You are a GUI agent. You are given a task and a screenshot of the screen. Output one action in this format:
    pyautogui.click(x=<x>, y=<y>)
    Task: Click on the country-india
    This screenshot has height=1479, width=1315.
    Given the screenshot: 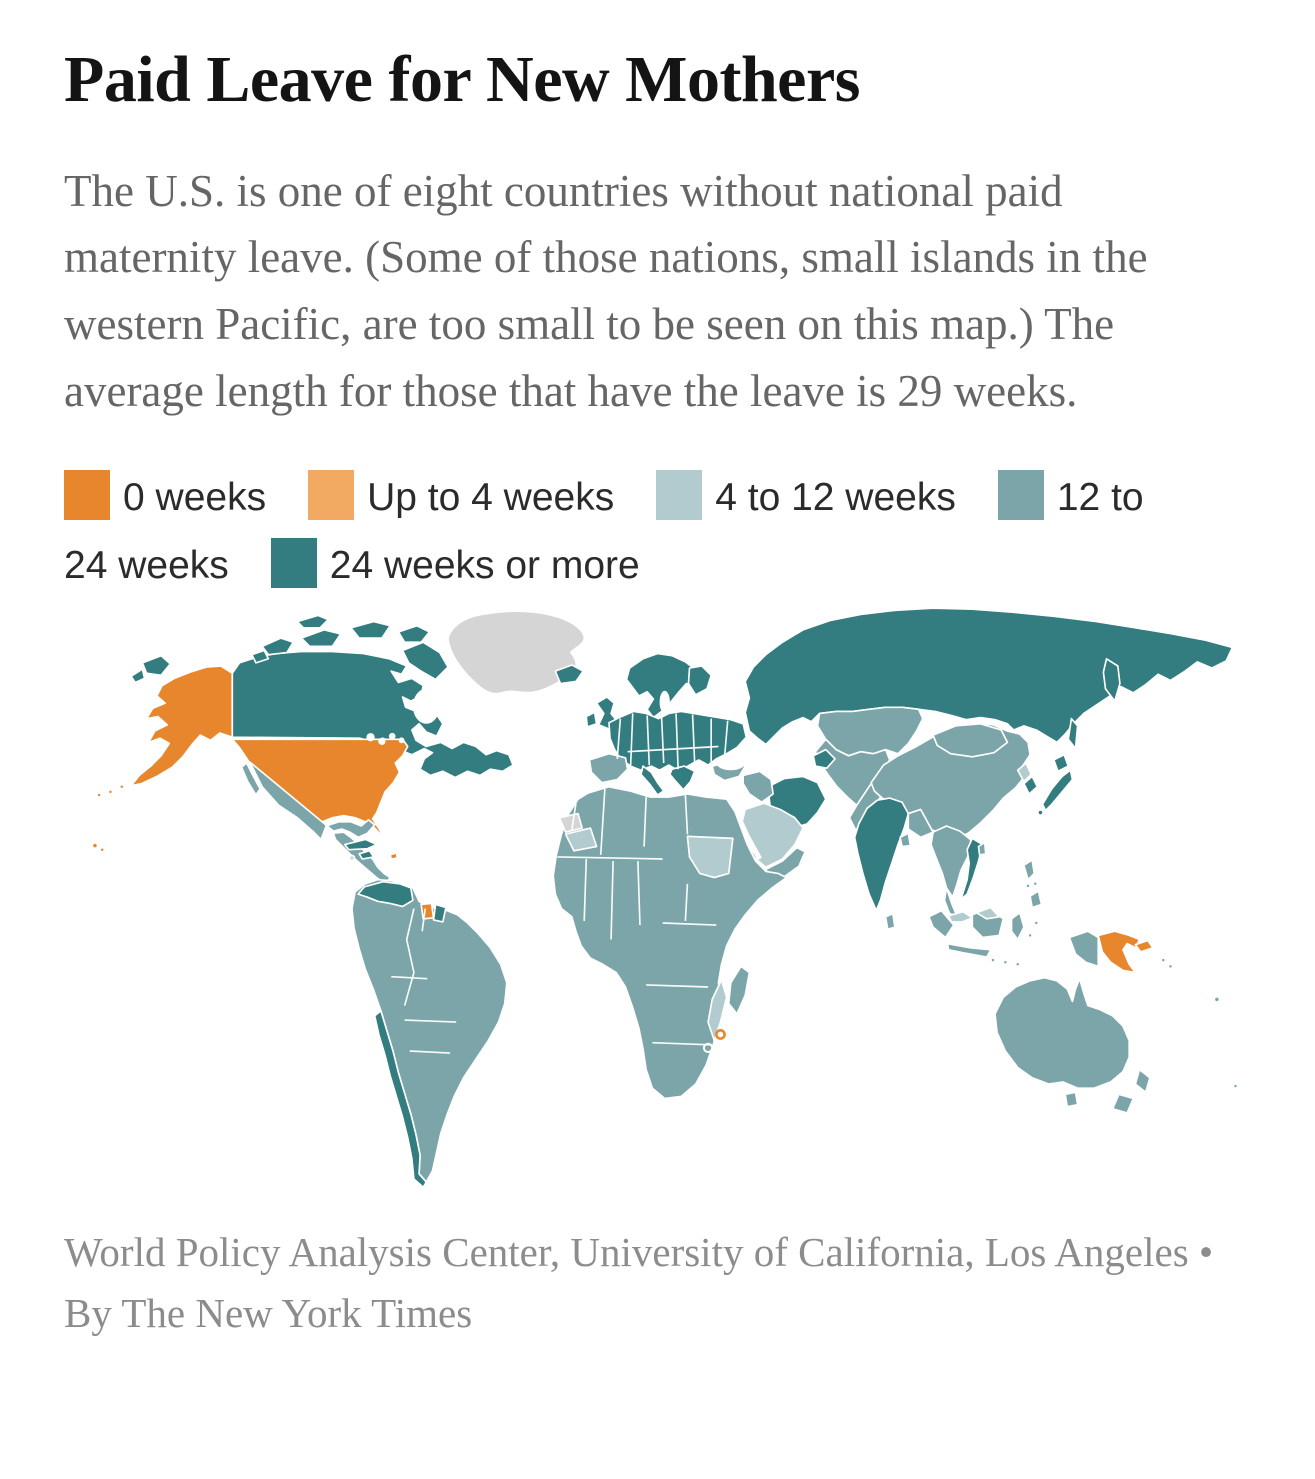 What is the action you would take?
    pyautogui.click(x=881, y=854)
    